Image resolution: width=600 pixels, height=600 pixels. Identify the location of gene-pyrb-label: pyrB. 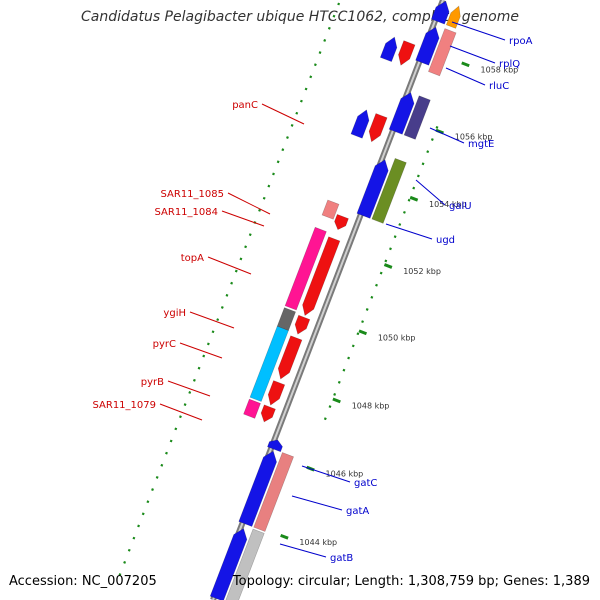
(152, 382).